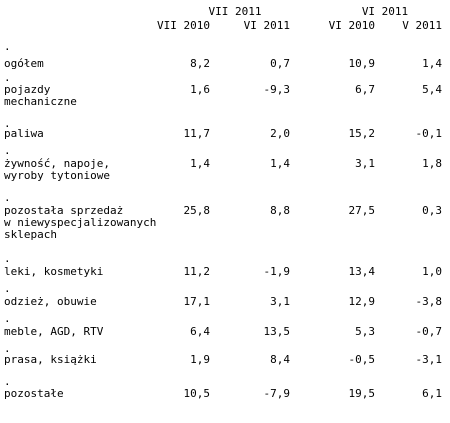  Describe the element at coordinates (277, 393) in the screenshot. I see `row-value: -7,9` at that location.